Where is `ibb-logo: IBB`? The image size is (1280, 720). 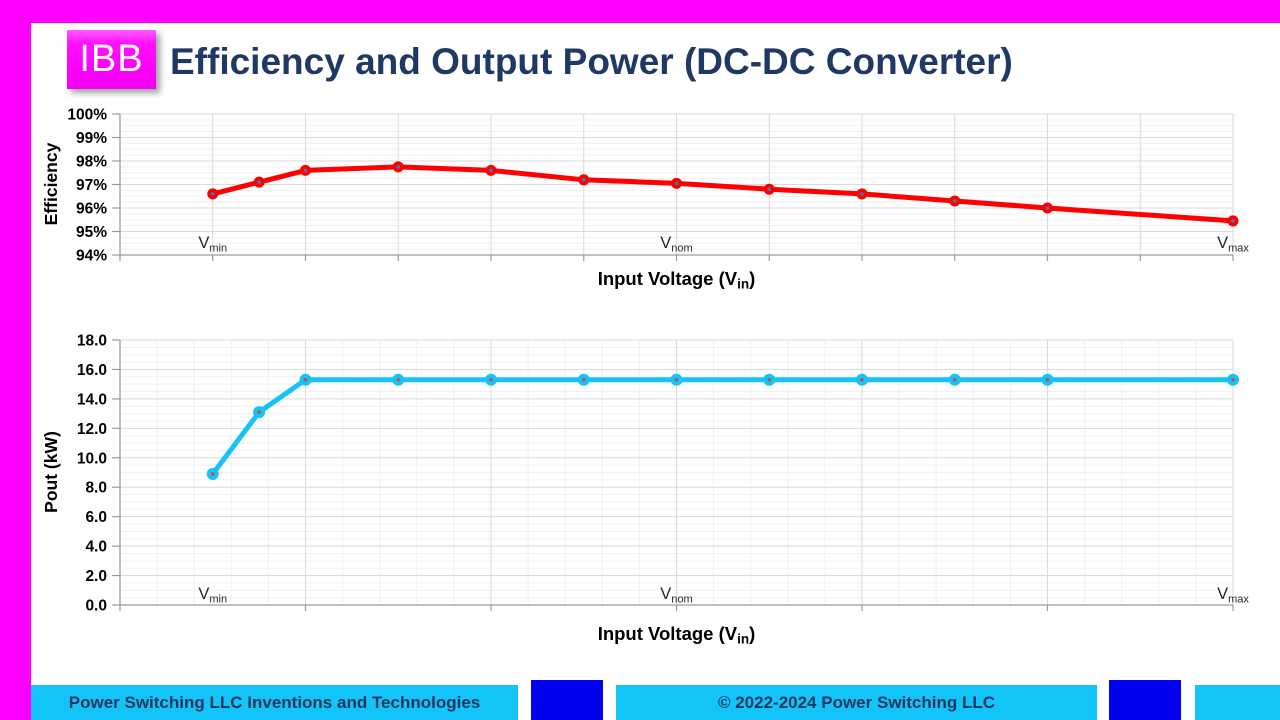
ibb-logo: IBB is located at coordinates (111, 59).